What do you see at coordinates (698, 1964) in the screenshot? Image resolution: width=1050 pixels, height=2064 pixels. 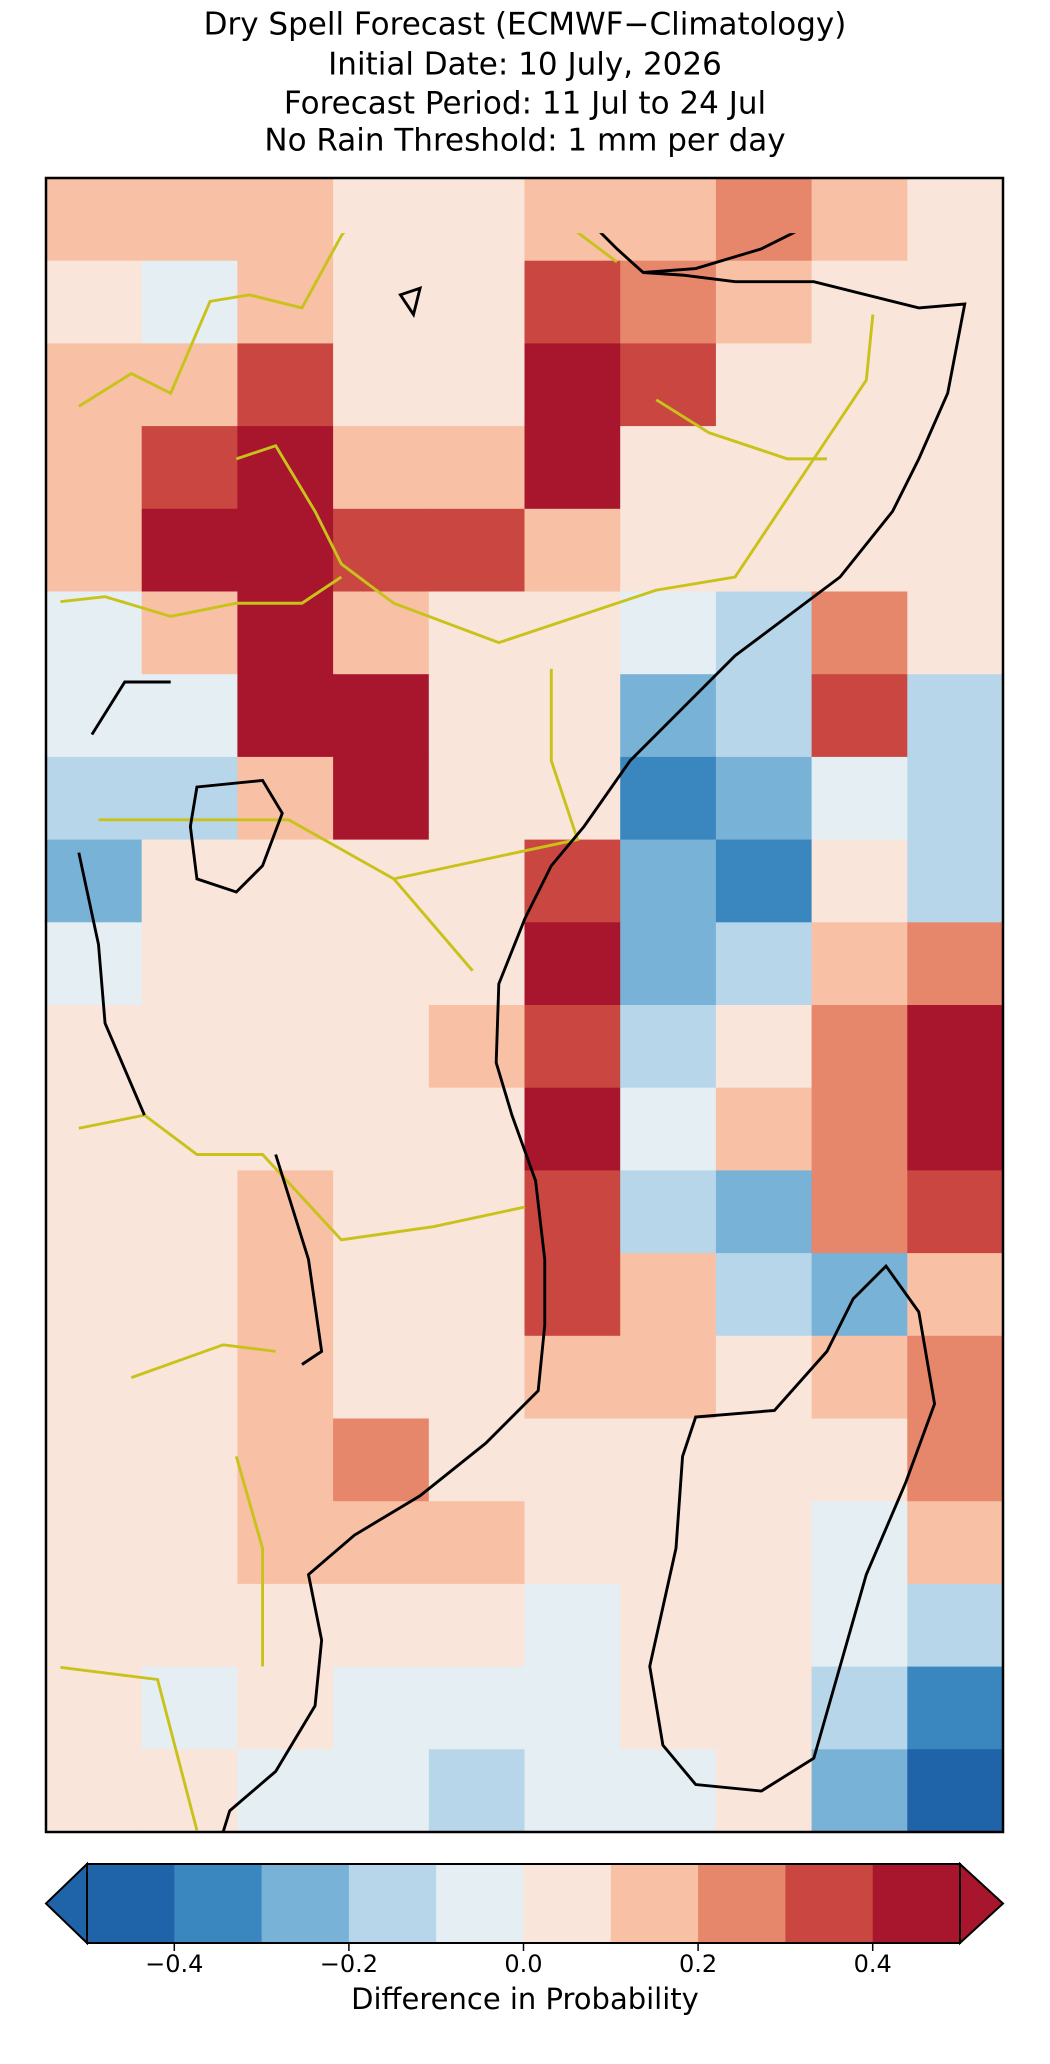 I see `colorbar-tick-label: 0.2` at bounding box center [698, 1964].